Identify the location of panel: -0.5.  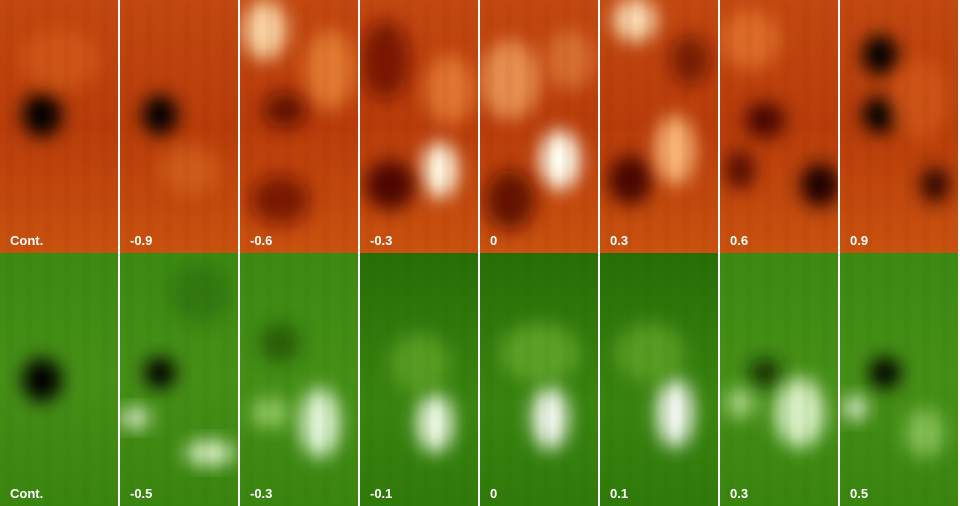
(179, 379).